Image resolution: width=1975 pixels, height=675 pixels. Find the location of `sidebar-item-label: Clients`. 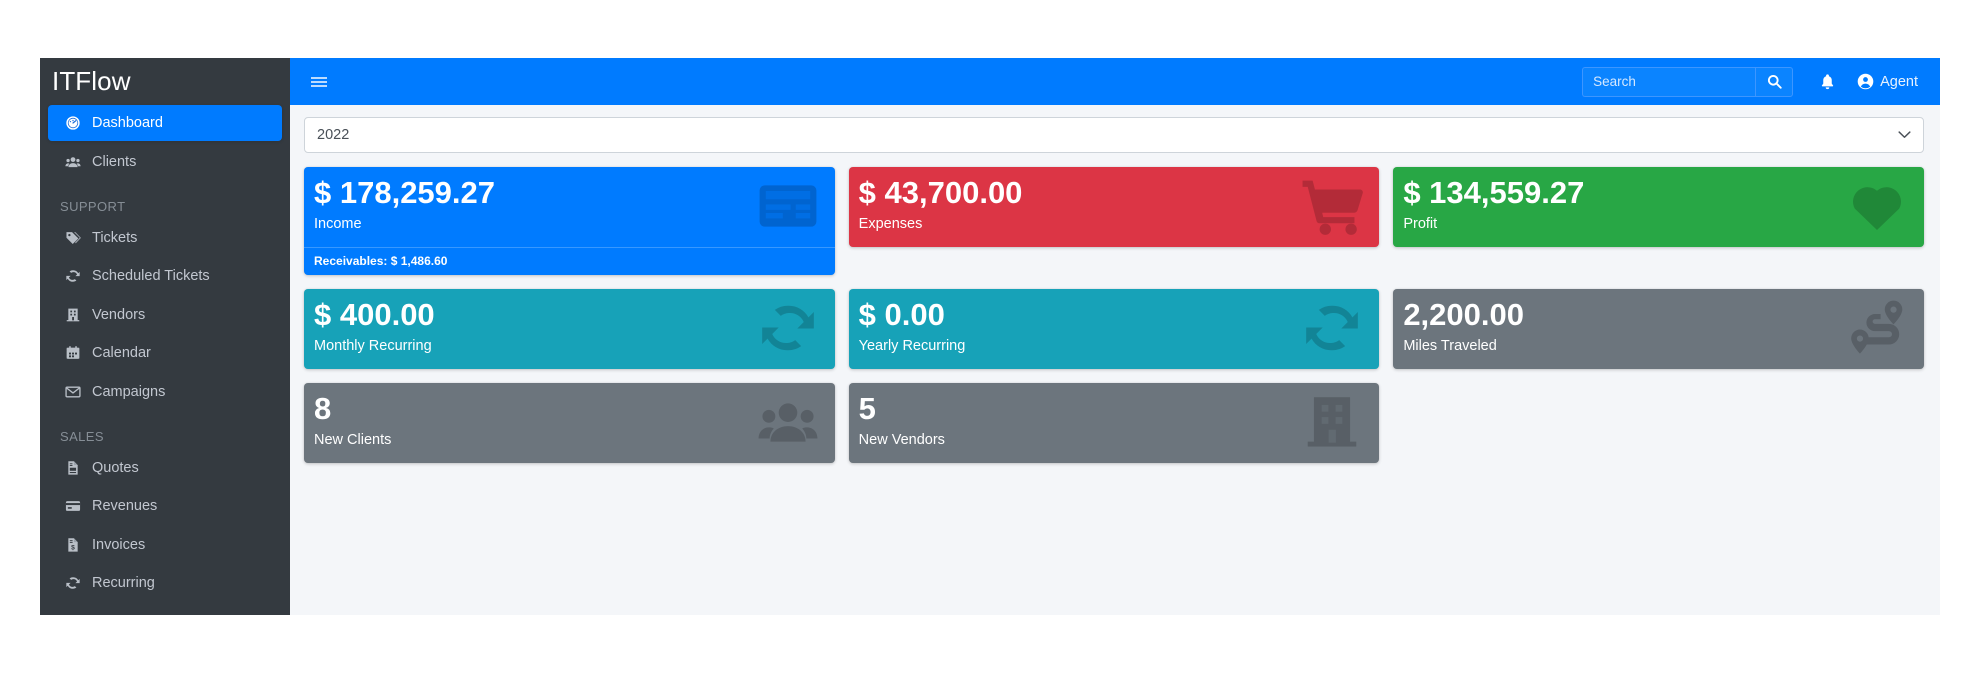

sidebar-item-label: Clients is located at coordinates (114, 161).